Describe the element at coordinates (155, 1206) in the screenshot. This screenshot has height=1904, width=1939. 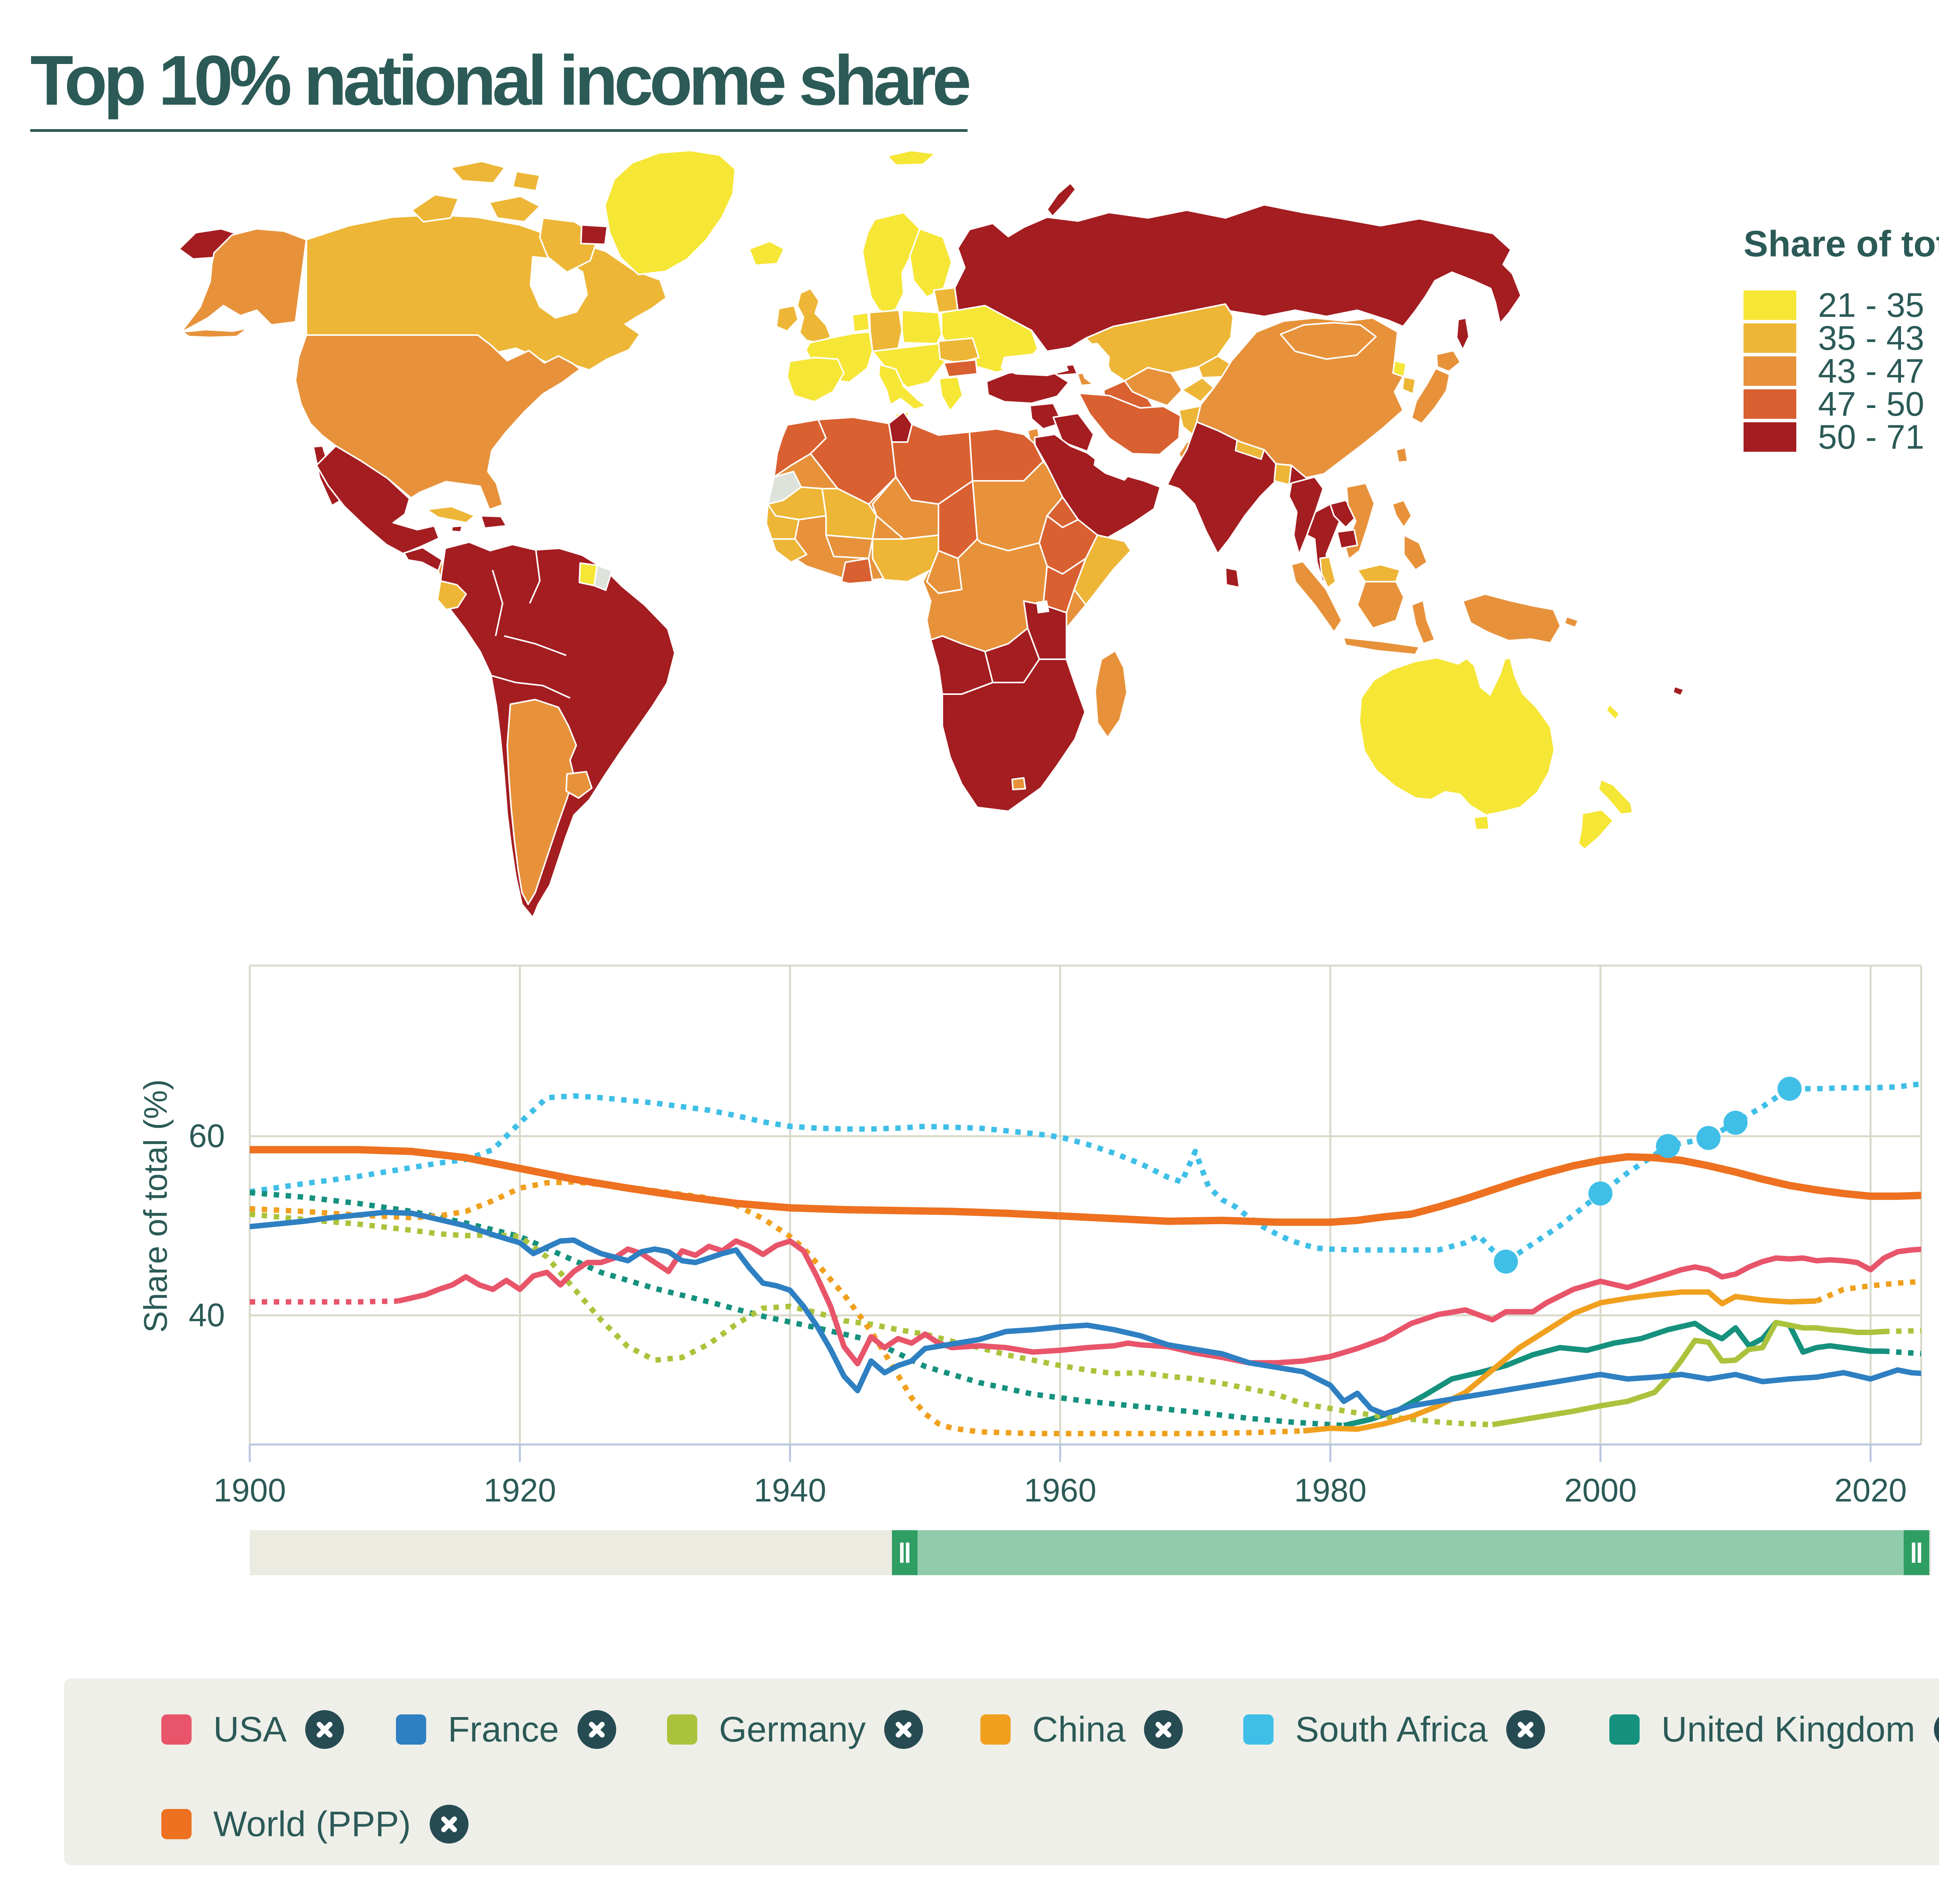
I see `svg-text: Share of total (%)` at that location.